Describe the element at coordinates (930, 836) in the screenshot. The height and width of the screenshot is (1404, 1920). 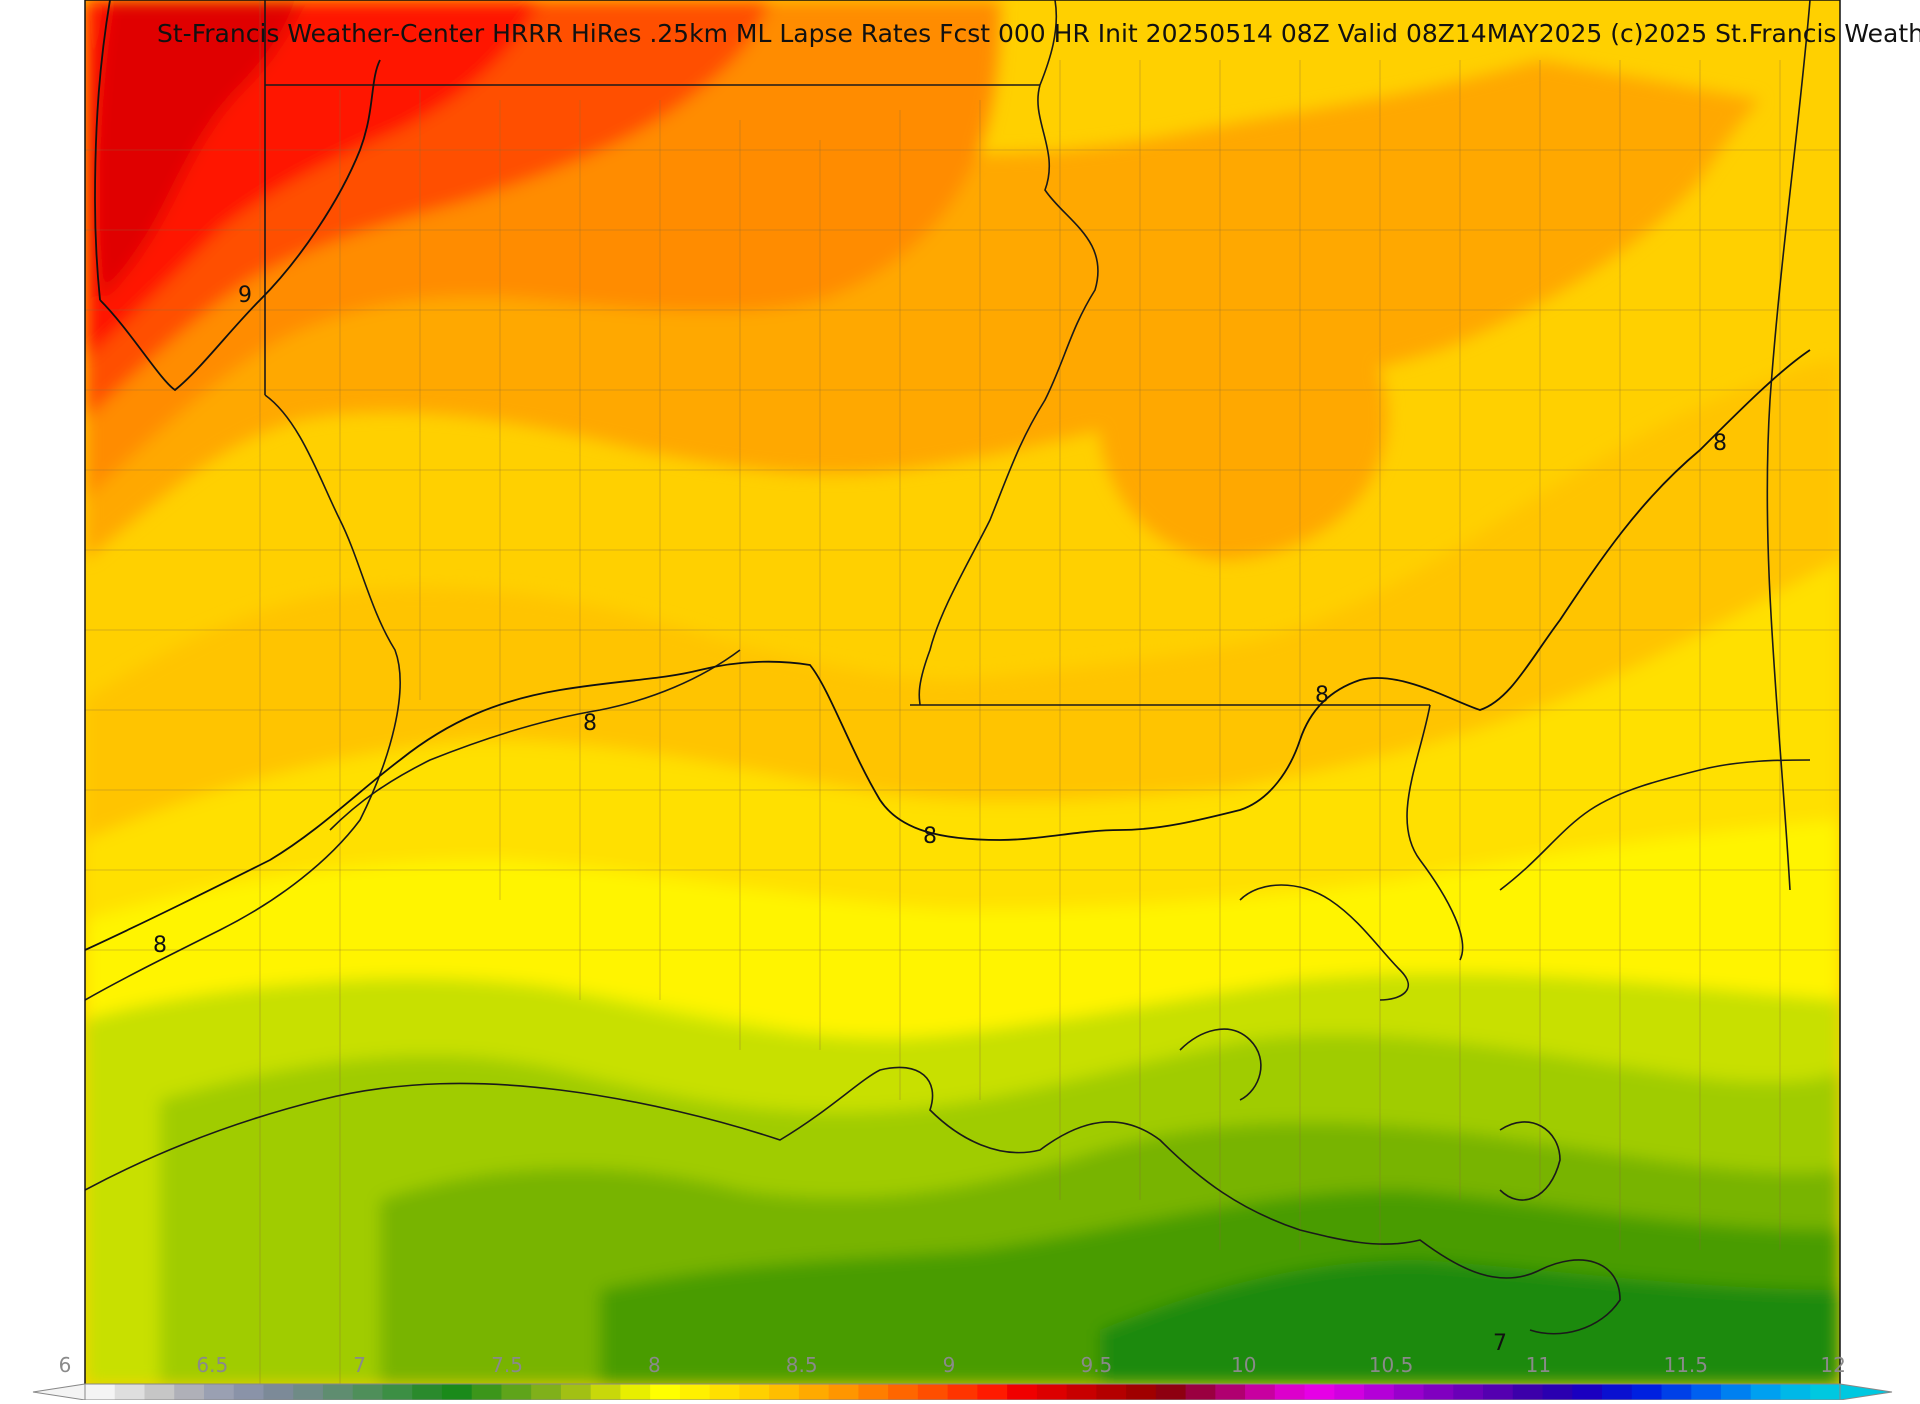
I see `contour-label-8-central: 8` at that location.